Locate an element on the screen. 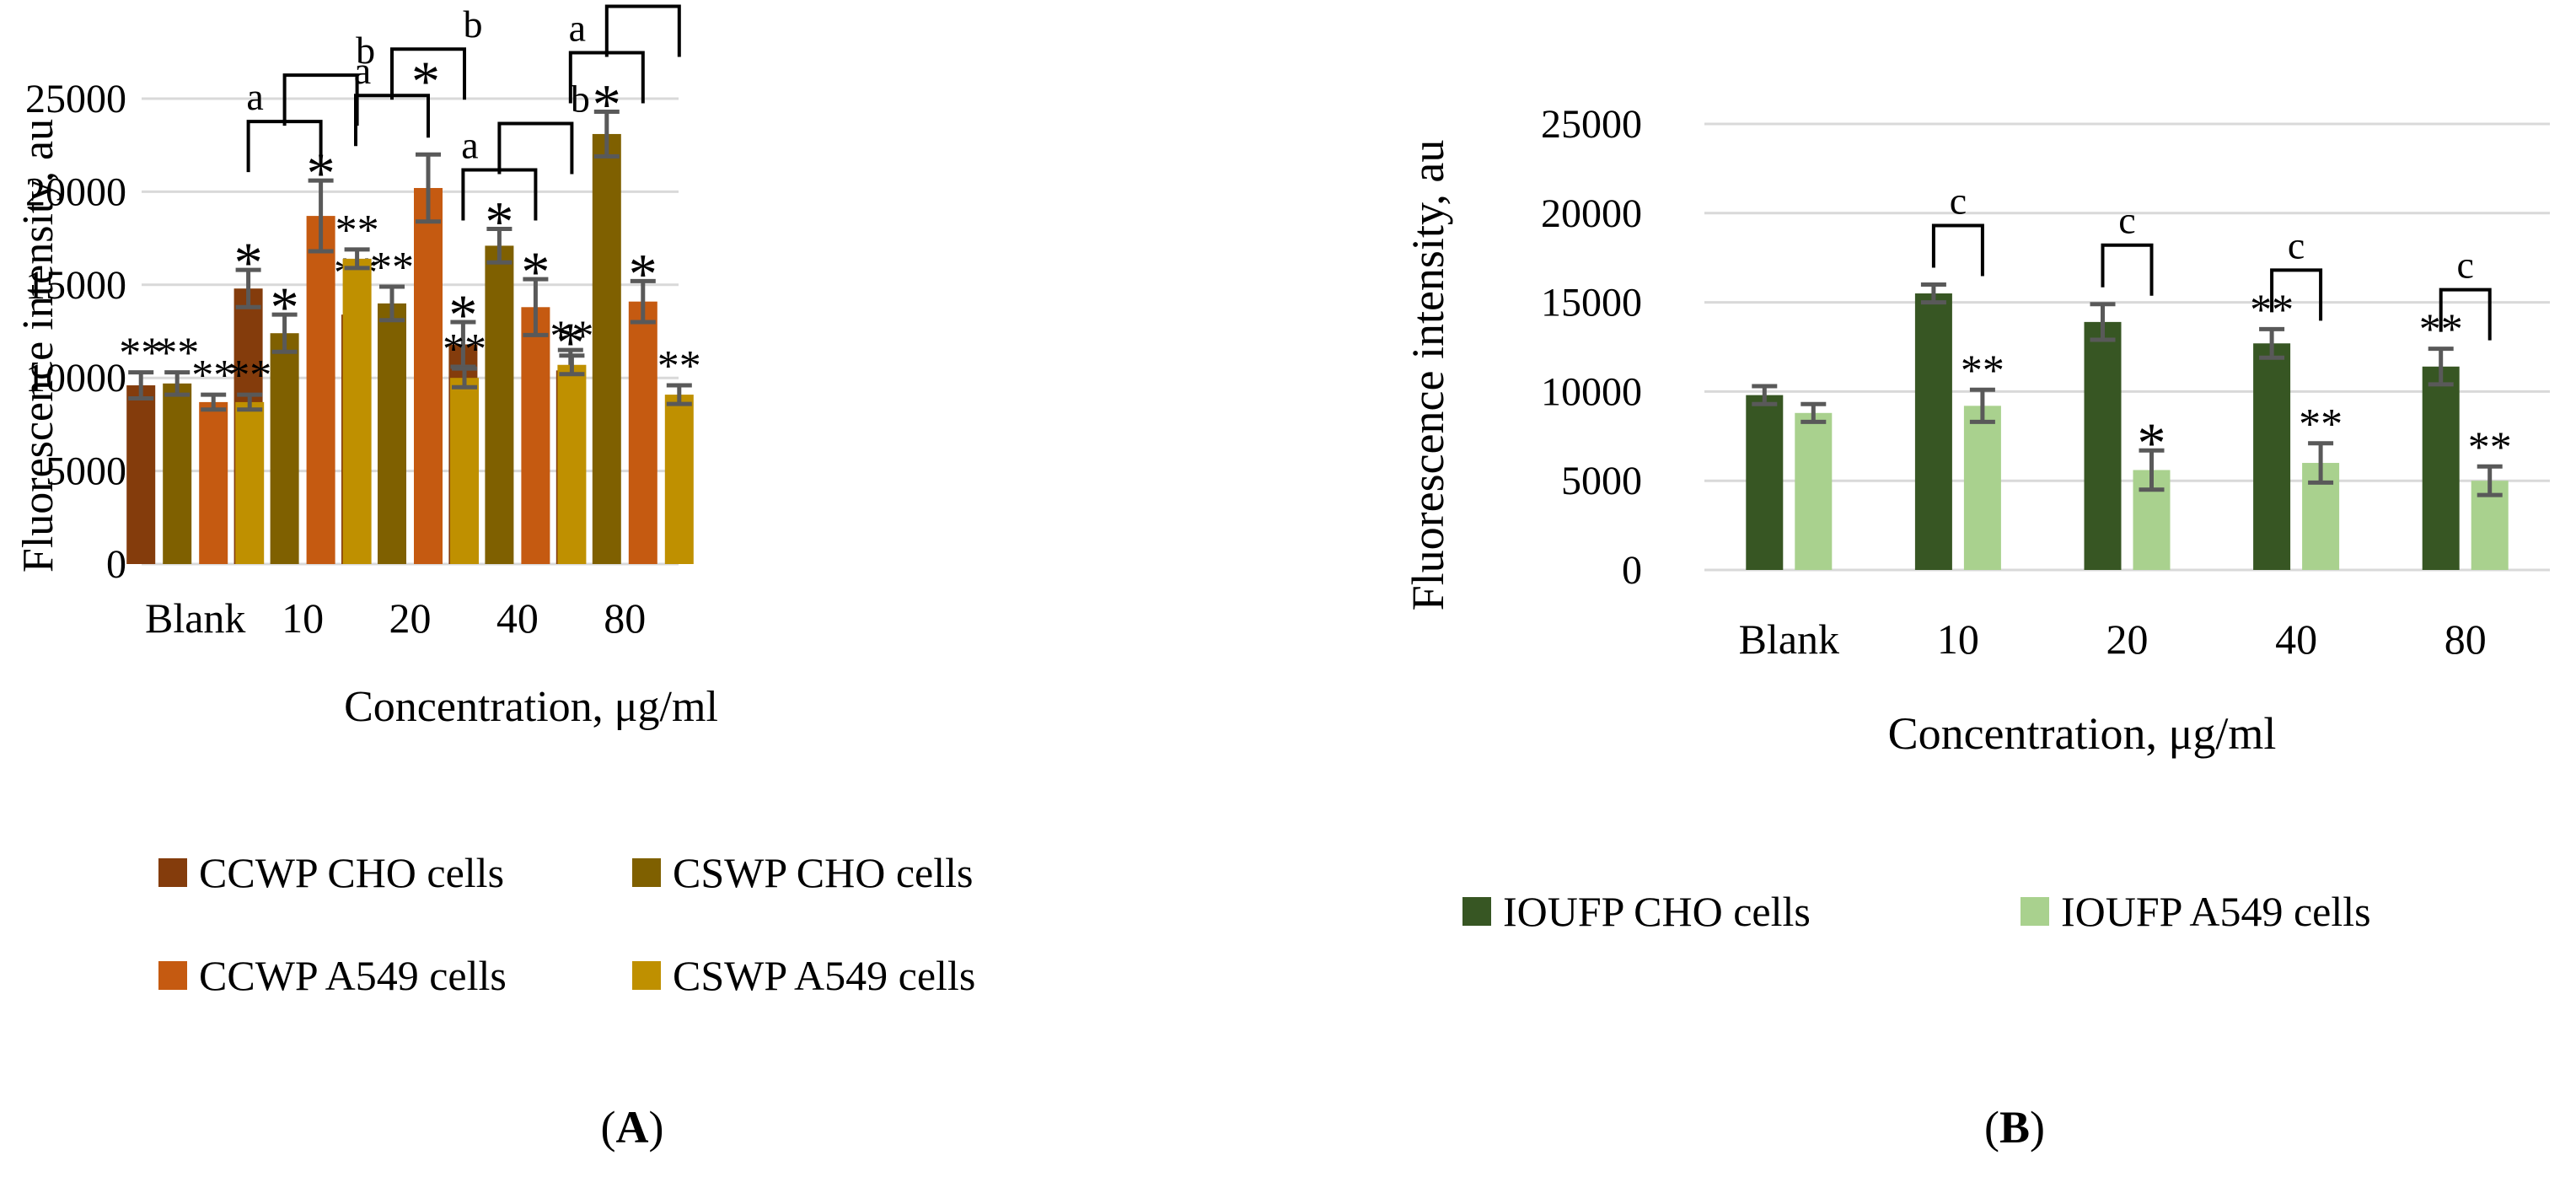 This screenshot has width=2576, height=1177. panel-b-significance-mark: ** is located at coordinates (1982, 371).